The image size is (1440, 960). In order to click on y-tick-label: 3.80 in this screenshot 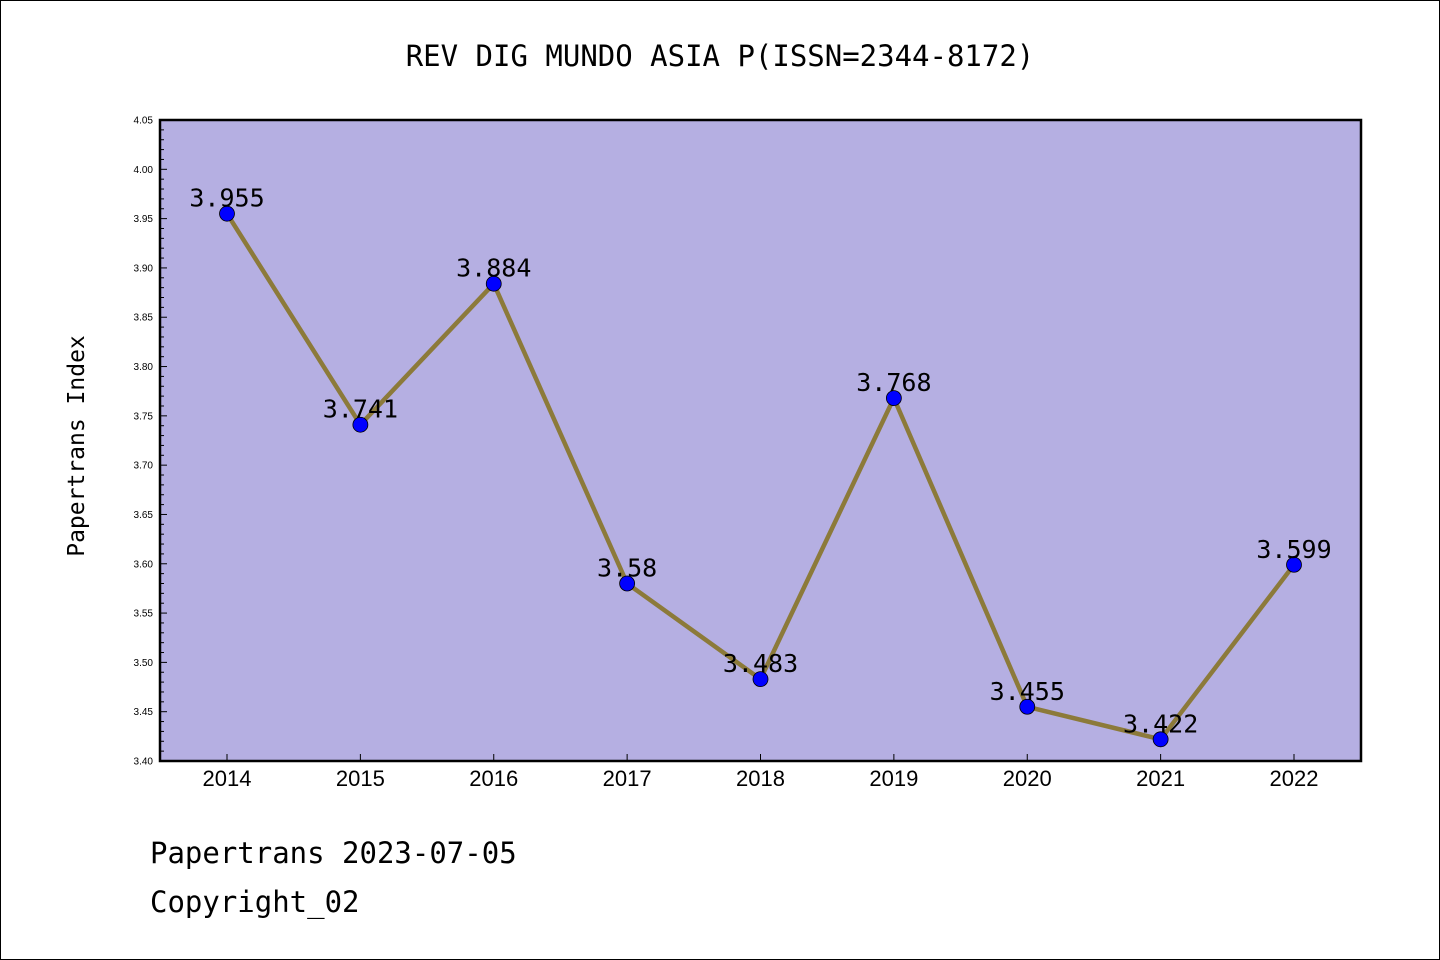, I will do `click(144, 367)`.